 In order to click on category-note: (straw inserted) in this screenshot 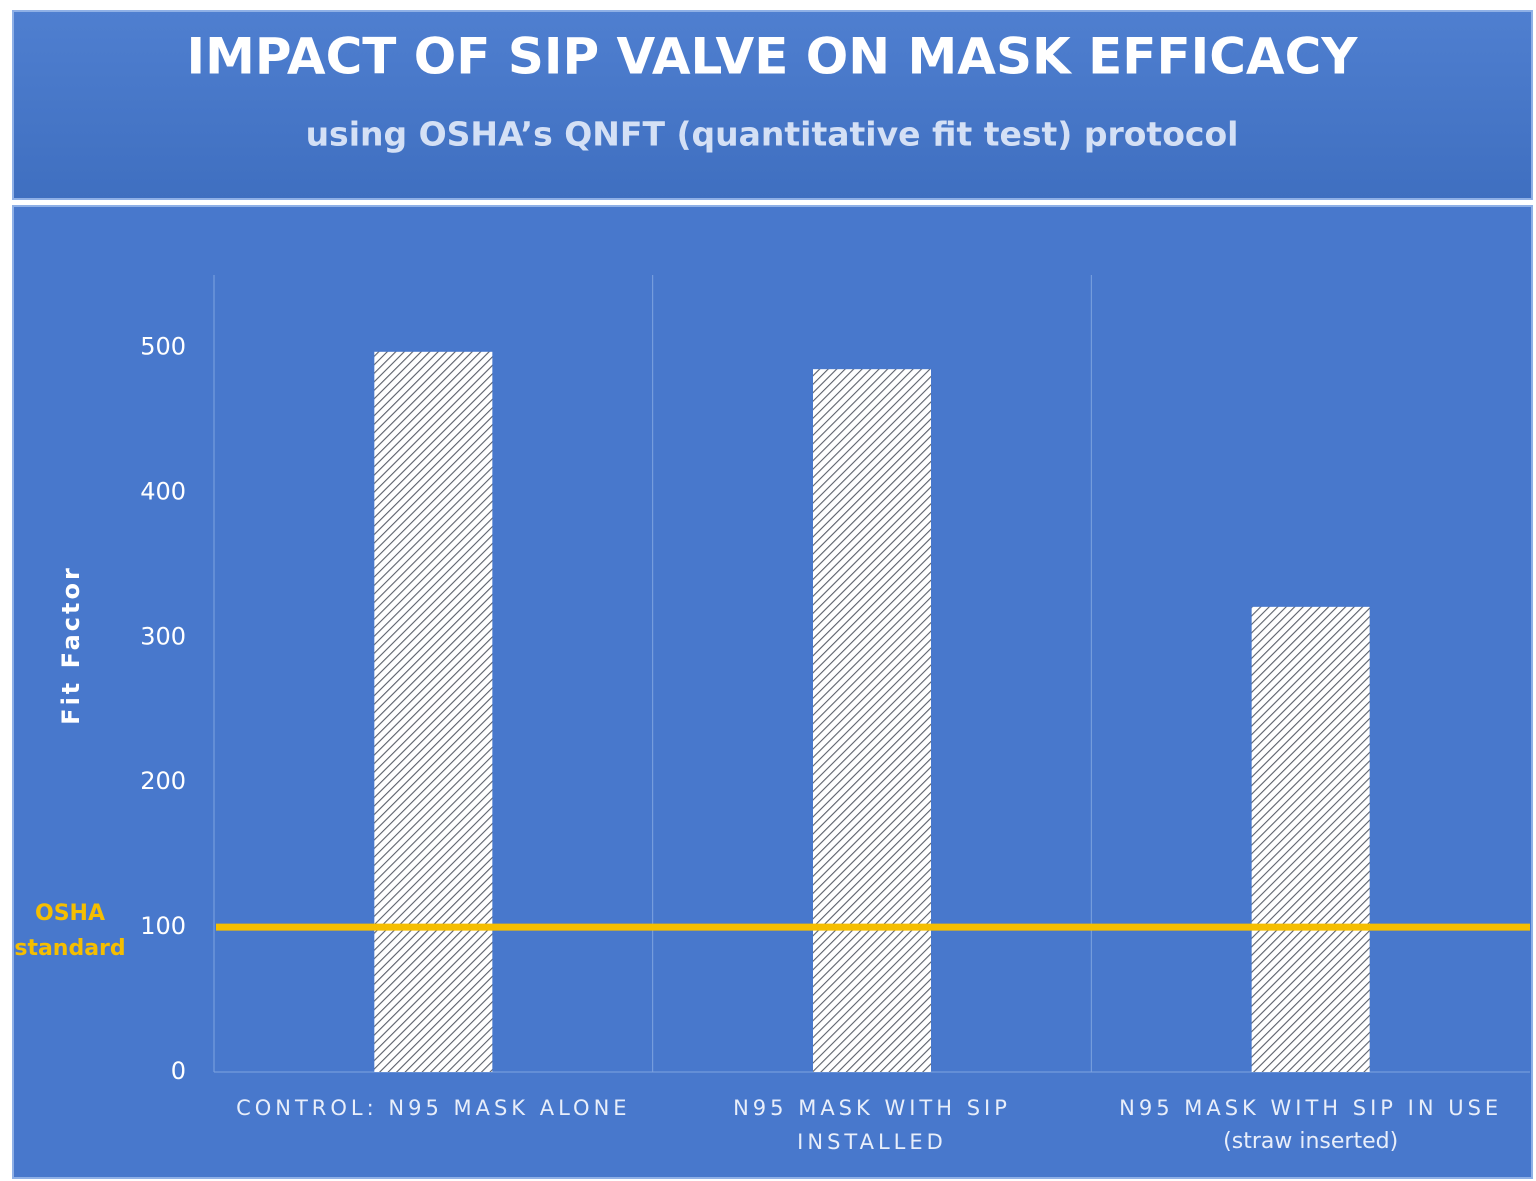, I will do `click(1311, 1141)`.